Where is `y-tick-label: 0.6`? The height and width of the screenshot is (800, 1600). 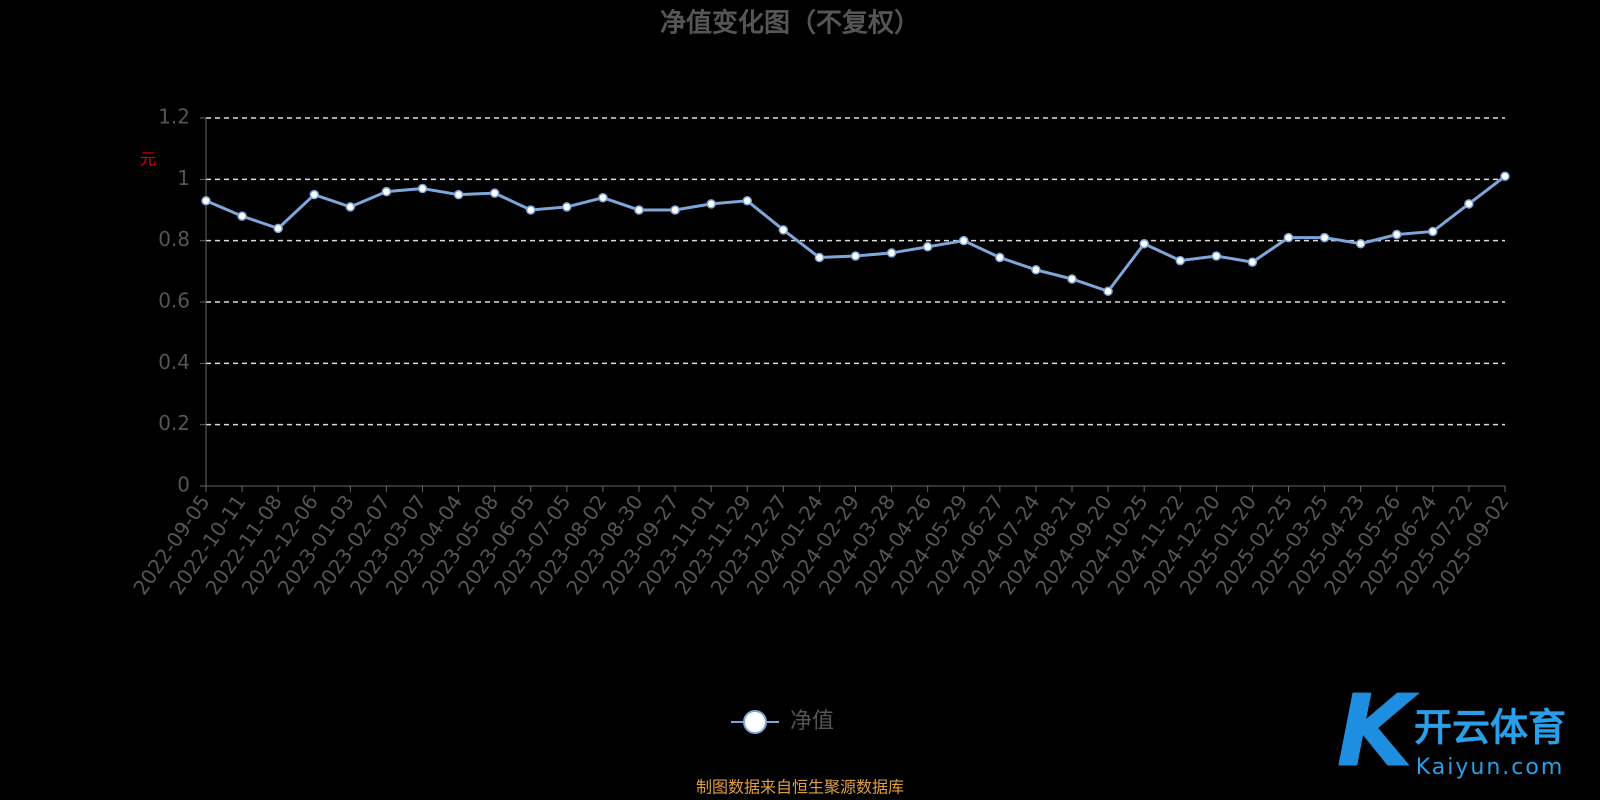 y-tick-label: 0.6 is located at coordinates (174, 301).